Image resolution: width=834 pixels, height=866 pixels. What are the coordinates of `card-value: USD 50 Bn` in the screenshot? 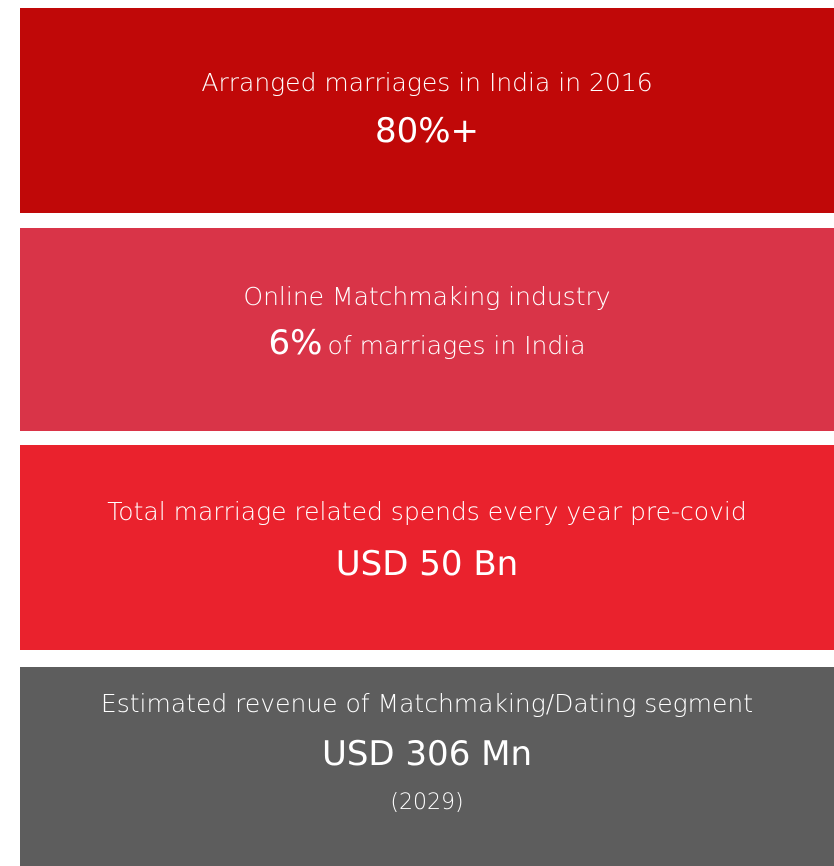 It's located at (427, 564).